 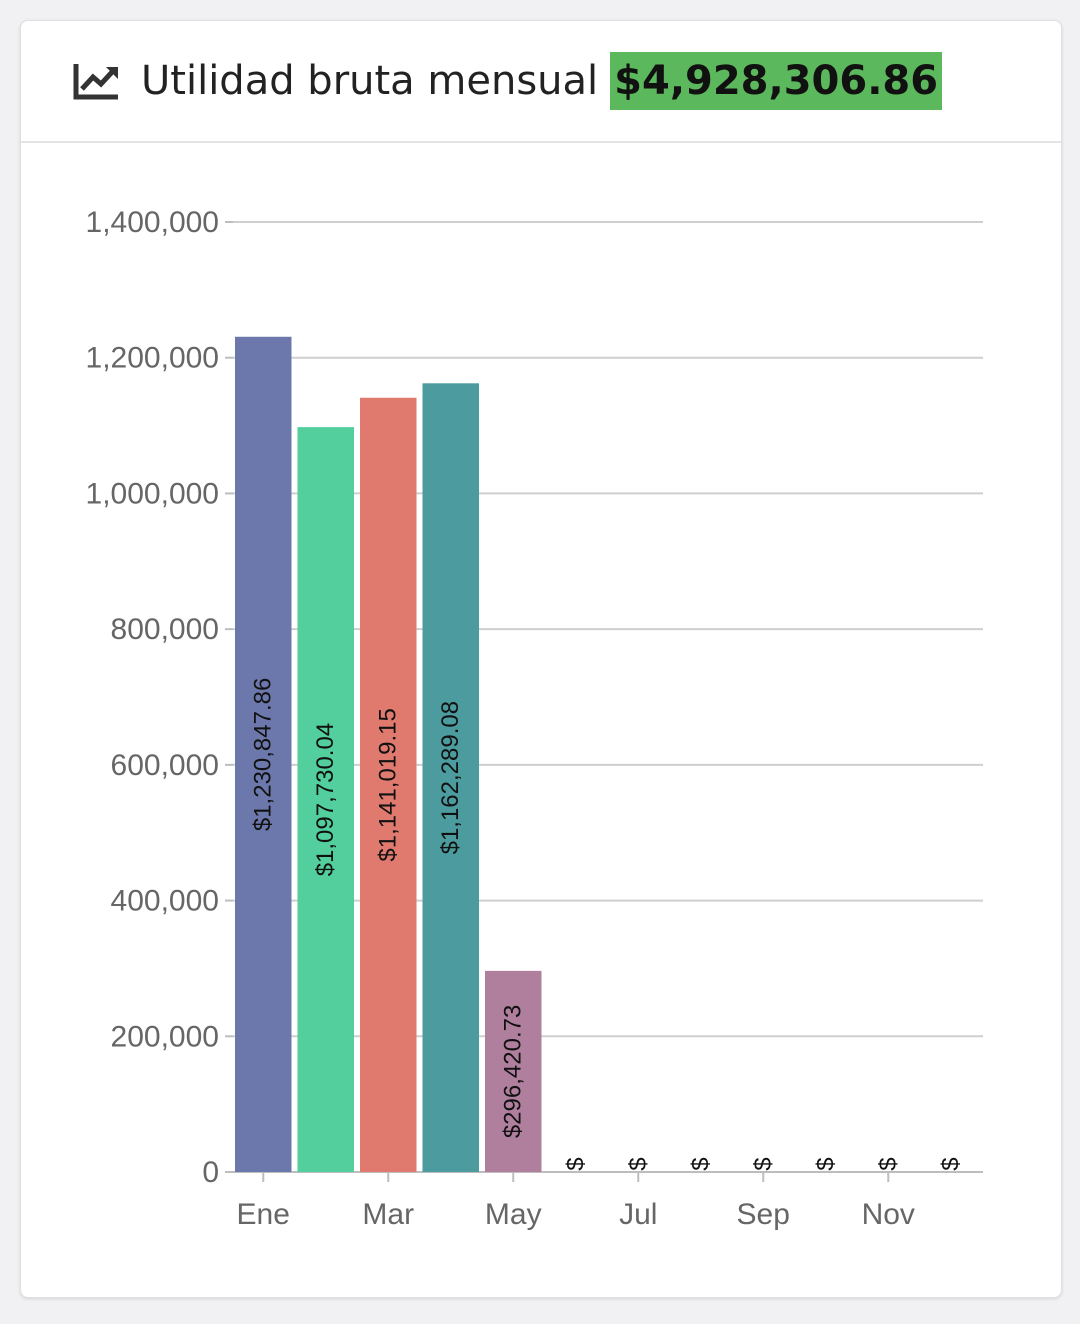 What do you see at coordinates (95, 82) in the screenshot?
I see `trending-up-icon` at bounding box center [95, 82].